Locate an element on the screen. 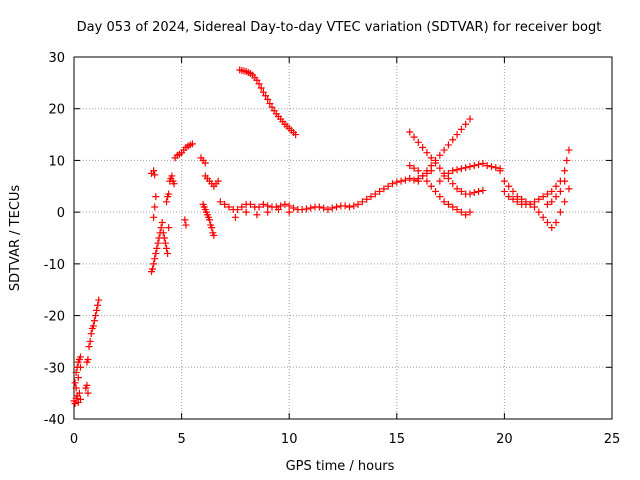 Image resolution: width=640 pixels, height=480 pixels. x-axis-label: GPS time / hours is located at coordinates (340, 466).